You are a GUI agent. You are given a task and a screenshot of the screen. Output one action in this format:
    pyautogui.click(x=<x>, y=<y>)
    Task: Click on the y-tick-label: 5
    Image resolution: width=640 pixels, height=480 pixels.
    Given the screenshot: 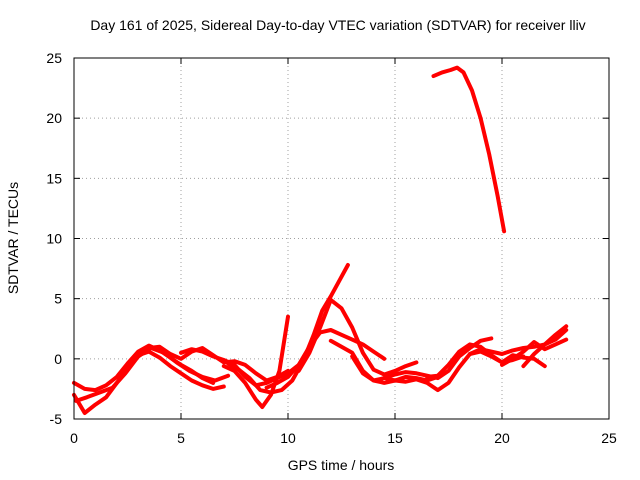 What is the action you would take?
    pyautogui.click(x=58, y=299)
    